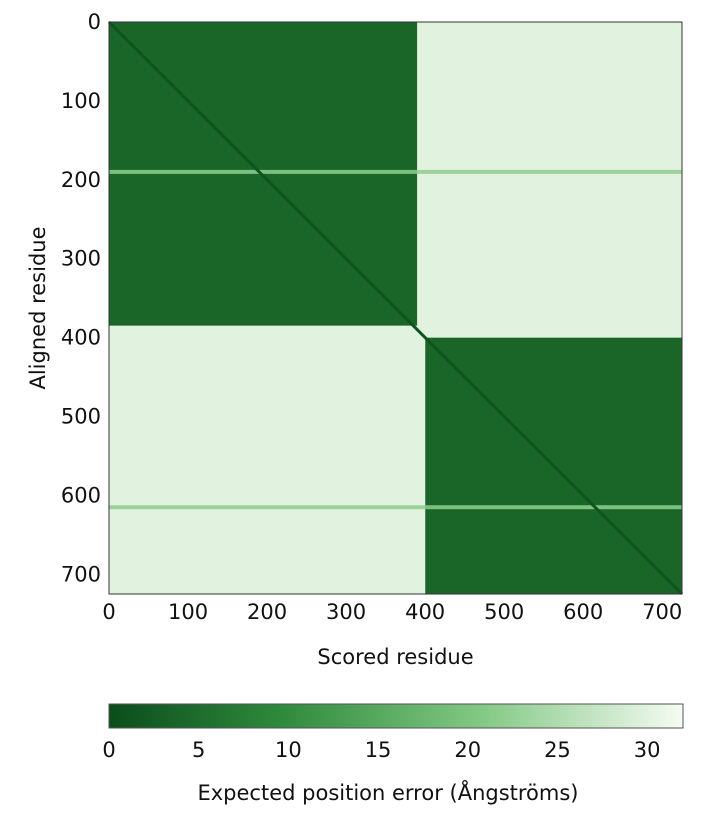 This screenshot has height=822, width=710. Describe the element at coordinates (504, 612) in the screenshot. I see `x-tick-label: 500` at that location.